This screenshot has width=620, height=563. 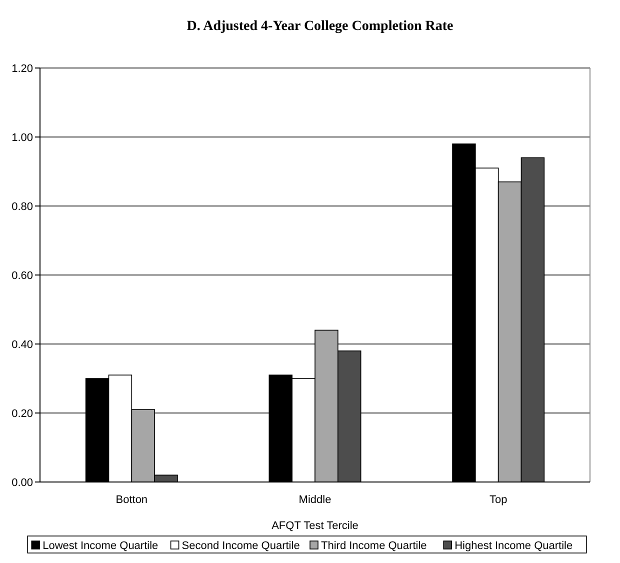 What do you see at coordinates (320, 26) in the screenshot?
I see `chart-title: D. Adjusted 4-Year College Completion Rate` at bounding box center [320, 26].